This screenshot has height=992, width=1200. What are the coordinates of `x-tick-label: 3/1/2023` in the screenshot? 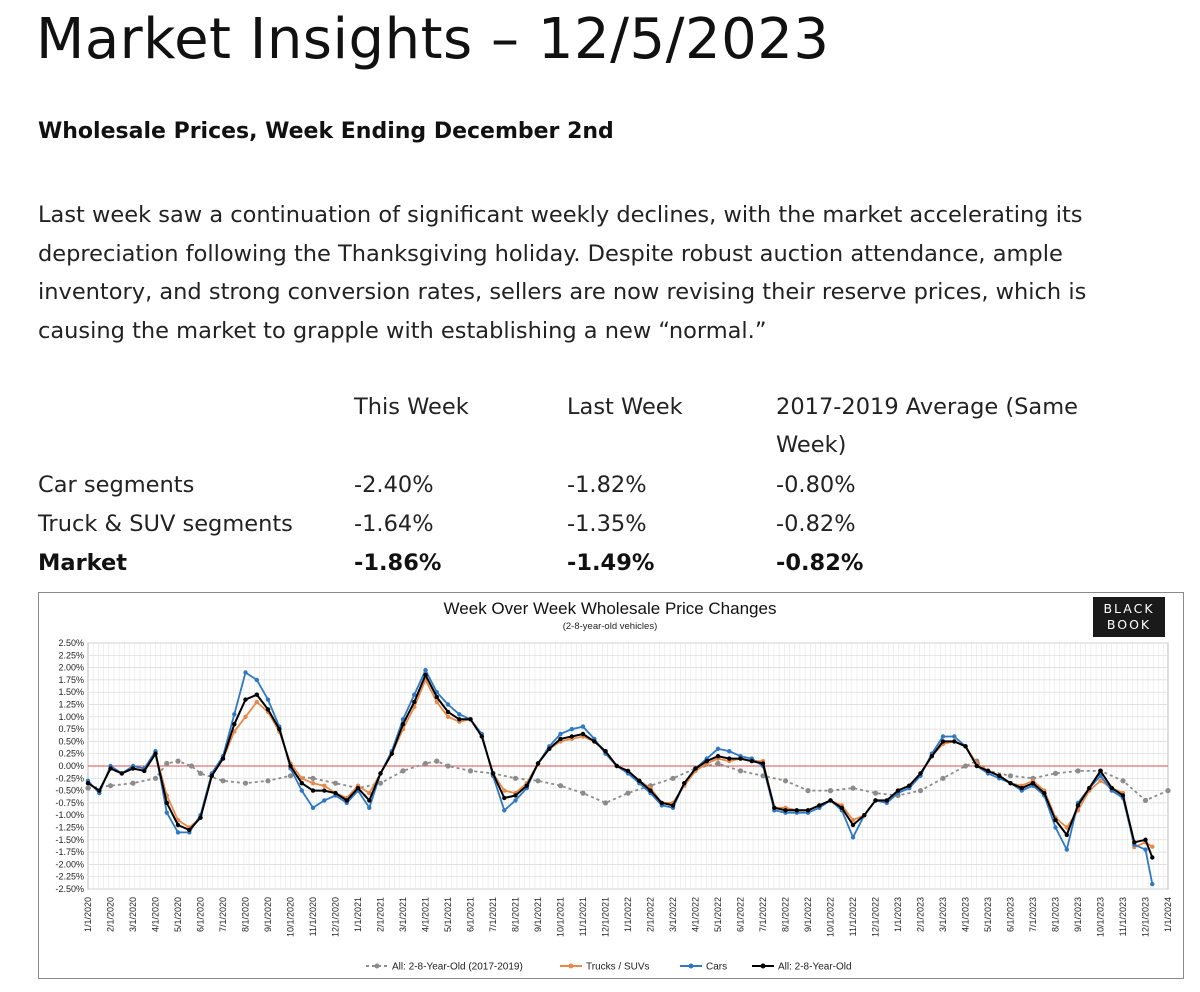 It's located at (943, 914).